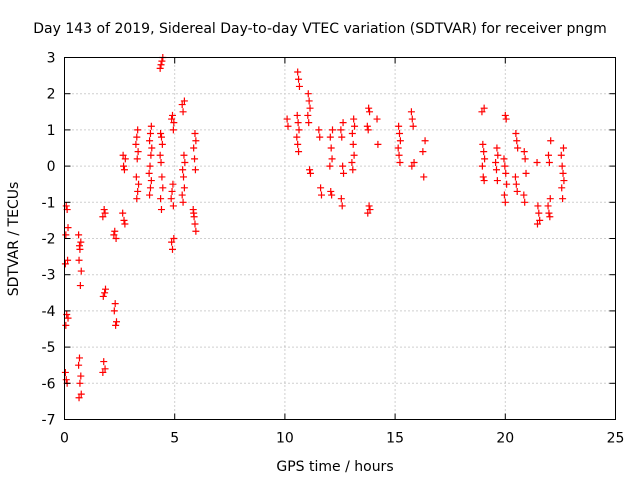 The width and height of the screenshot is (640, 480). Describe the element at coordinates (64, 439) in the screenshot. I see `x-tick-label: 0` at that location.